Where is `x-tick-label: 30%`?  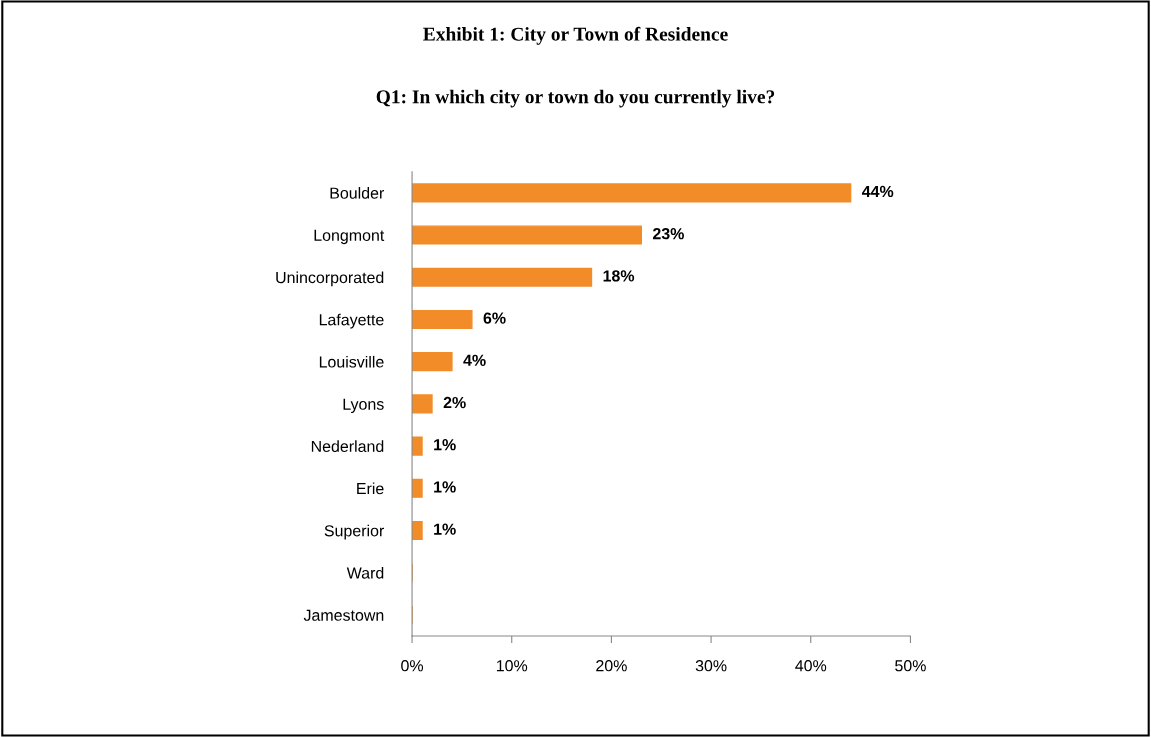 x-tick-label: 30% is located at coordinates (711, 666).